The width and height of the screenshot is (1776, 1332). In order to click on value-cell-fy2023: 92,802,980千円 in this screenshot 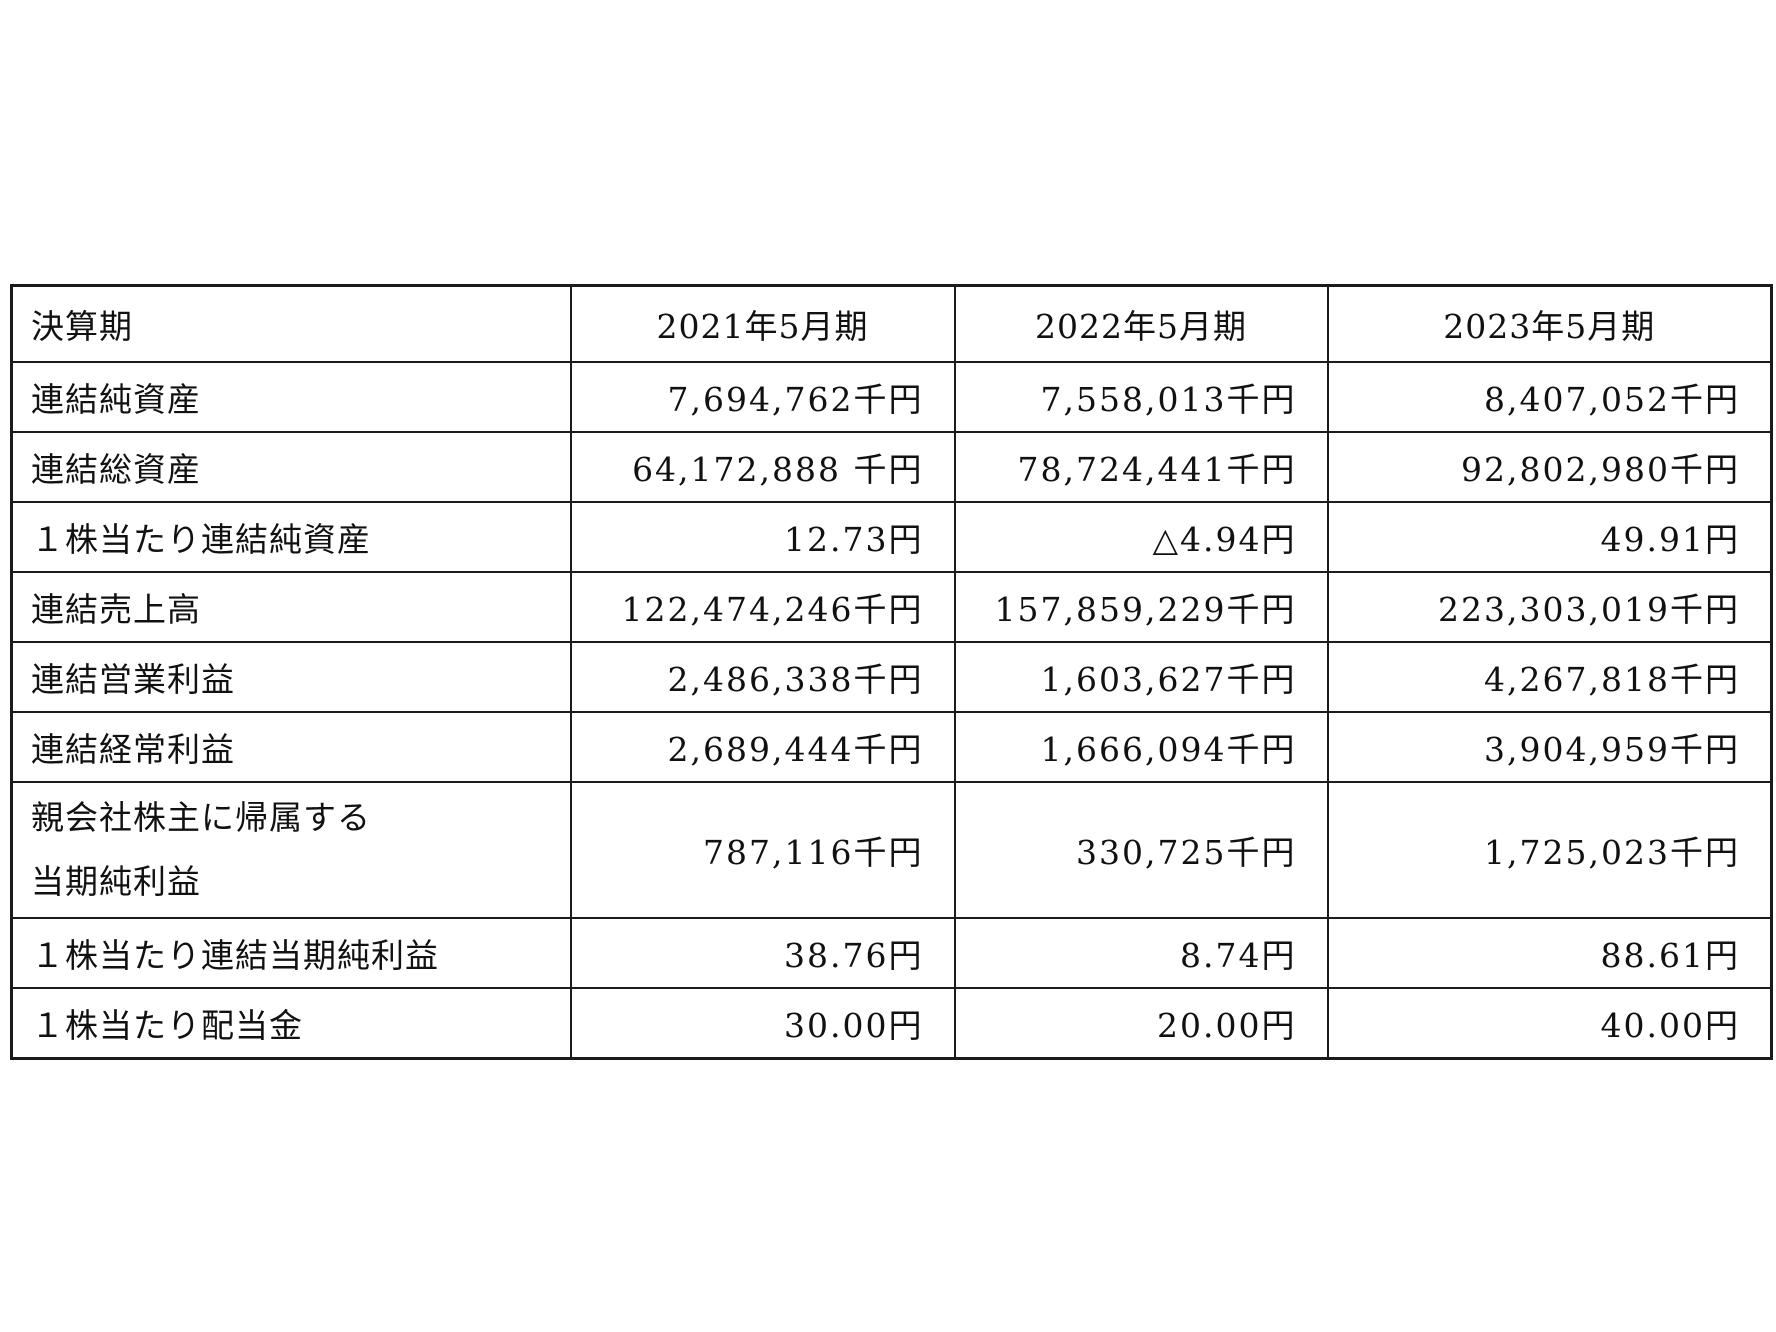, I will do `click(1549, 467)`.